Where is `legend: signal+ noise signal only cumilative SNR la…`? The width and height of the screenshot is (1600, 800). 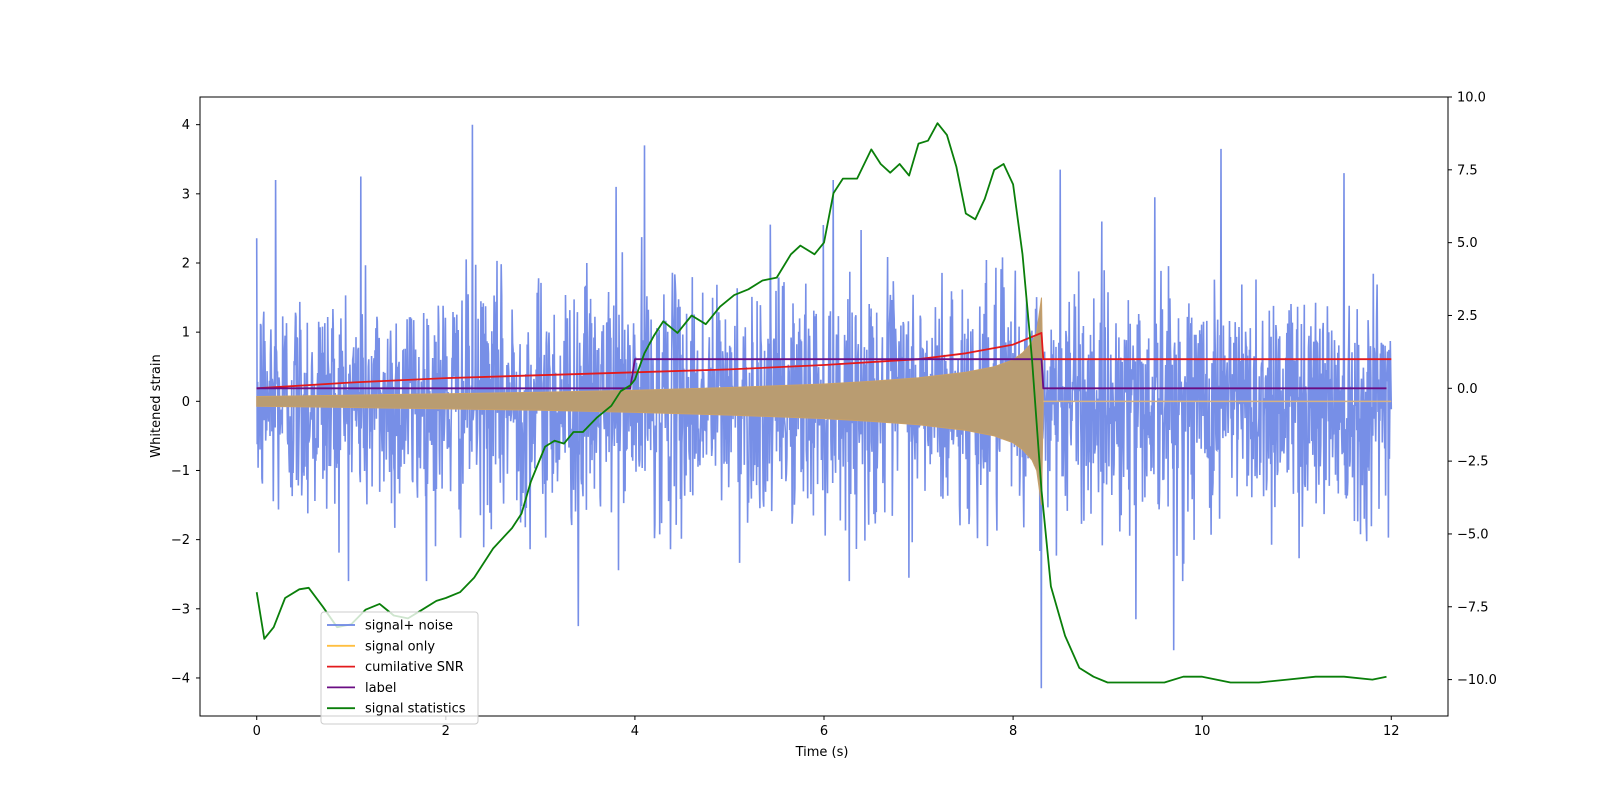 legend: signal+ noise signal only cumilative SNR la… is located at coordinates (399, 668).